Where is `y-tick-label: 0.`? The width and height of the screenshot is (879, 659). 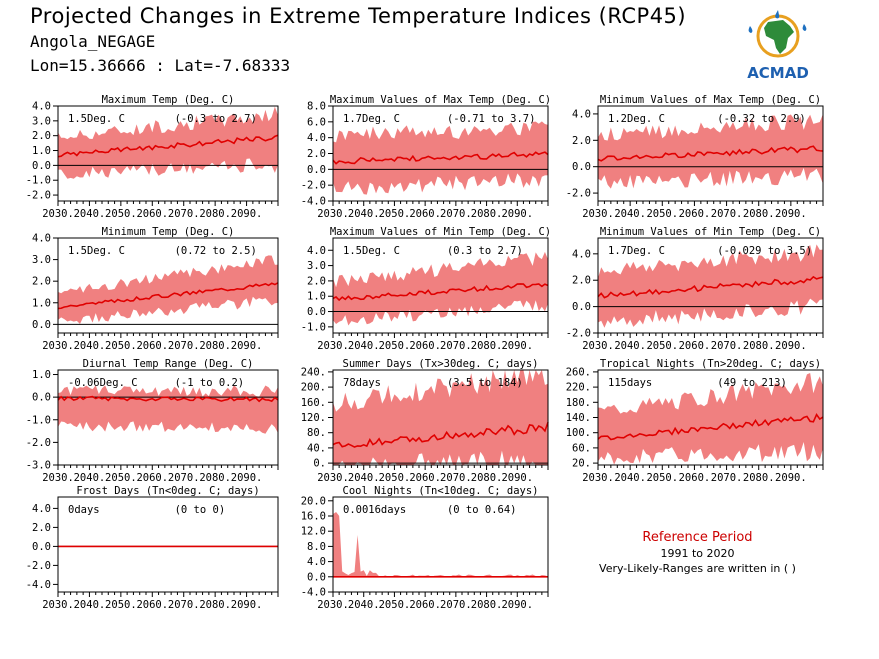 y-tick-label: 0. is located at coordinates (319, 464).